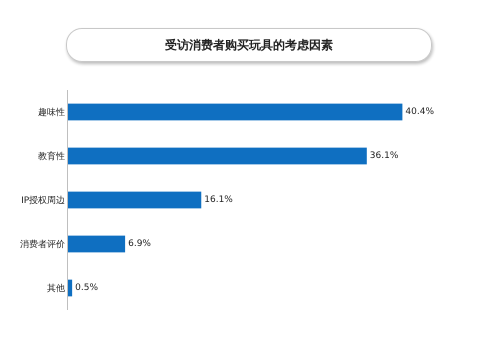 The width and height of the screenshot is (500, 346). I want to click on data-label: 40.4%, so click(419, 112).